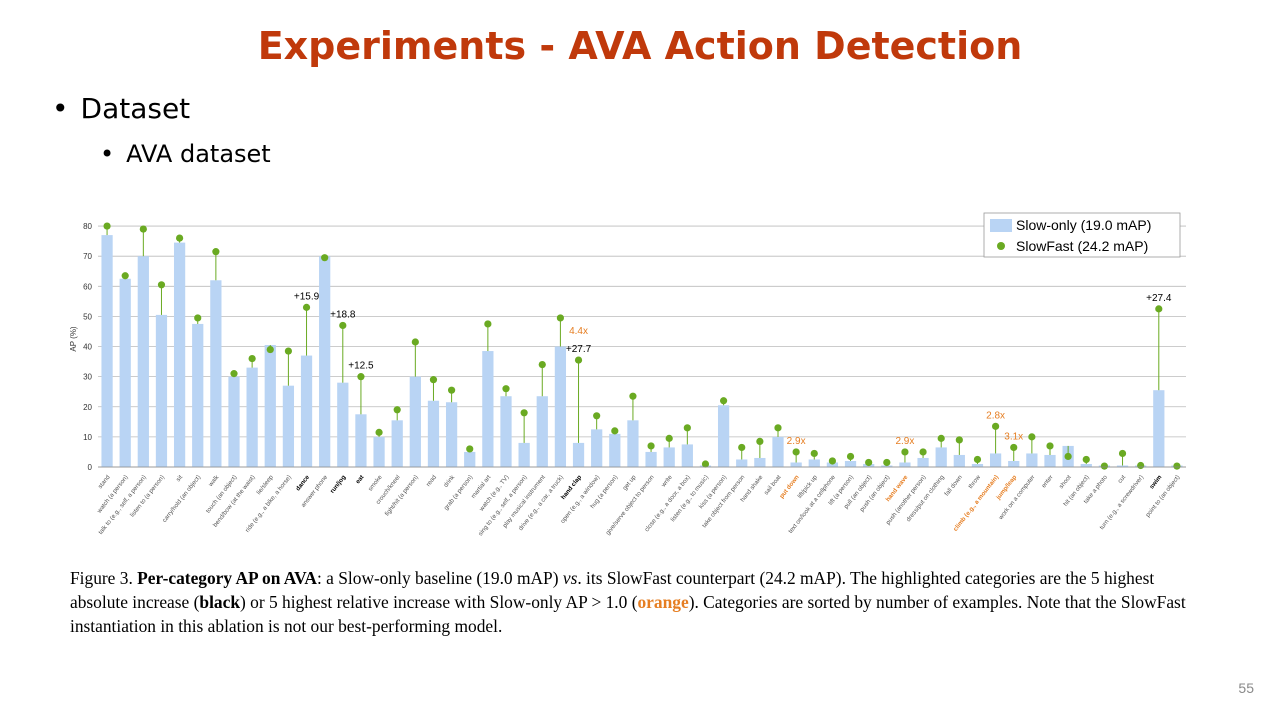 This screenshot has width=1280, height=720. I want to click on x-tick-label: read, so click(431, 480).